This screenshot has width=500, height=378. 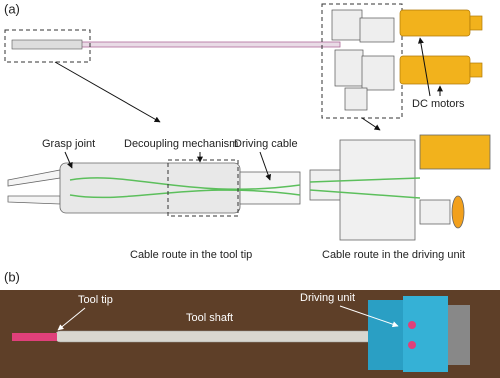 I want to click on panel-label: (b), so click(x=12, y=276).